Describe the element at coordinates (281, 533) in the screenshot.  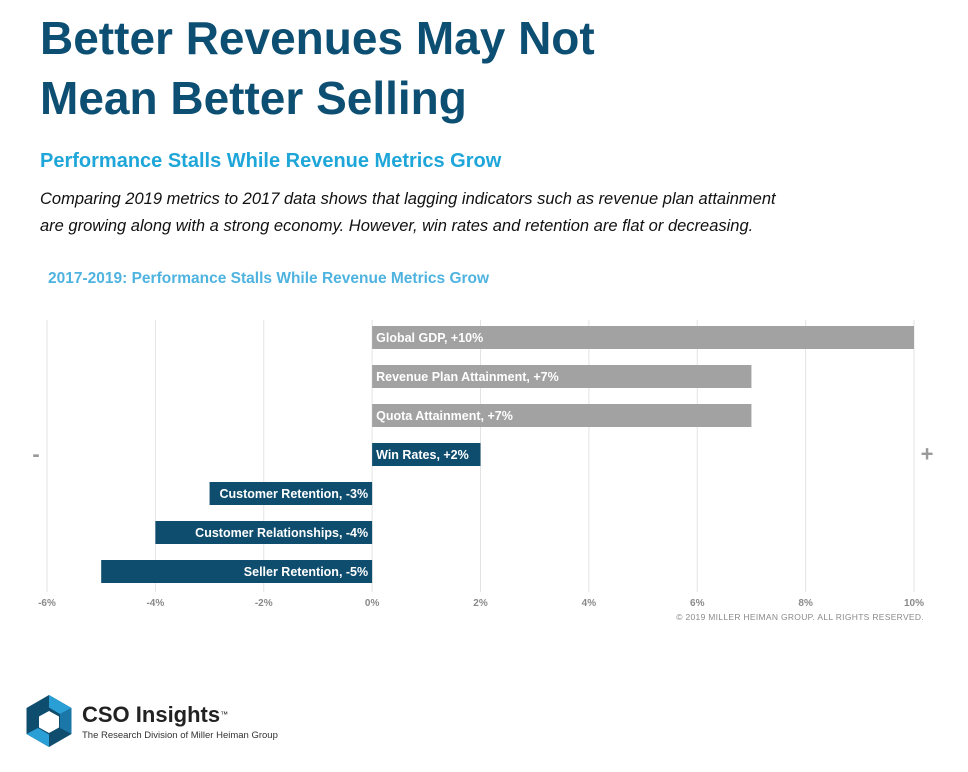
I see `bar-label: Customer Relationships, -4%` at that location.